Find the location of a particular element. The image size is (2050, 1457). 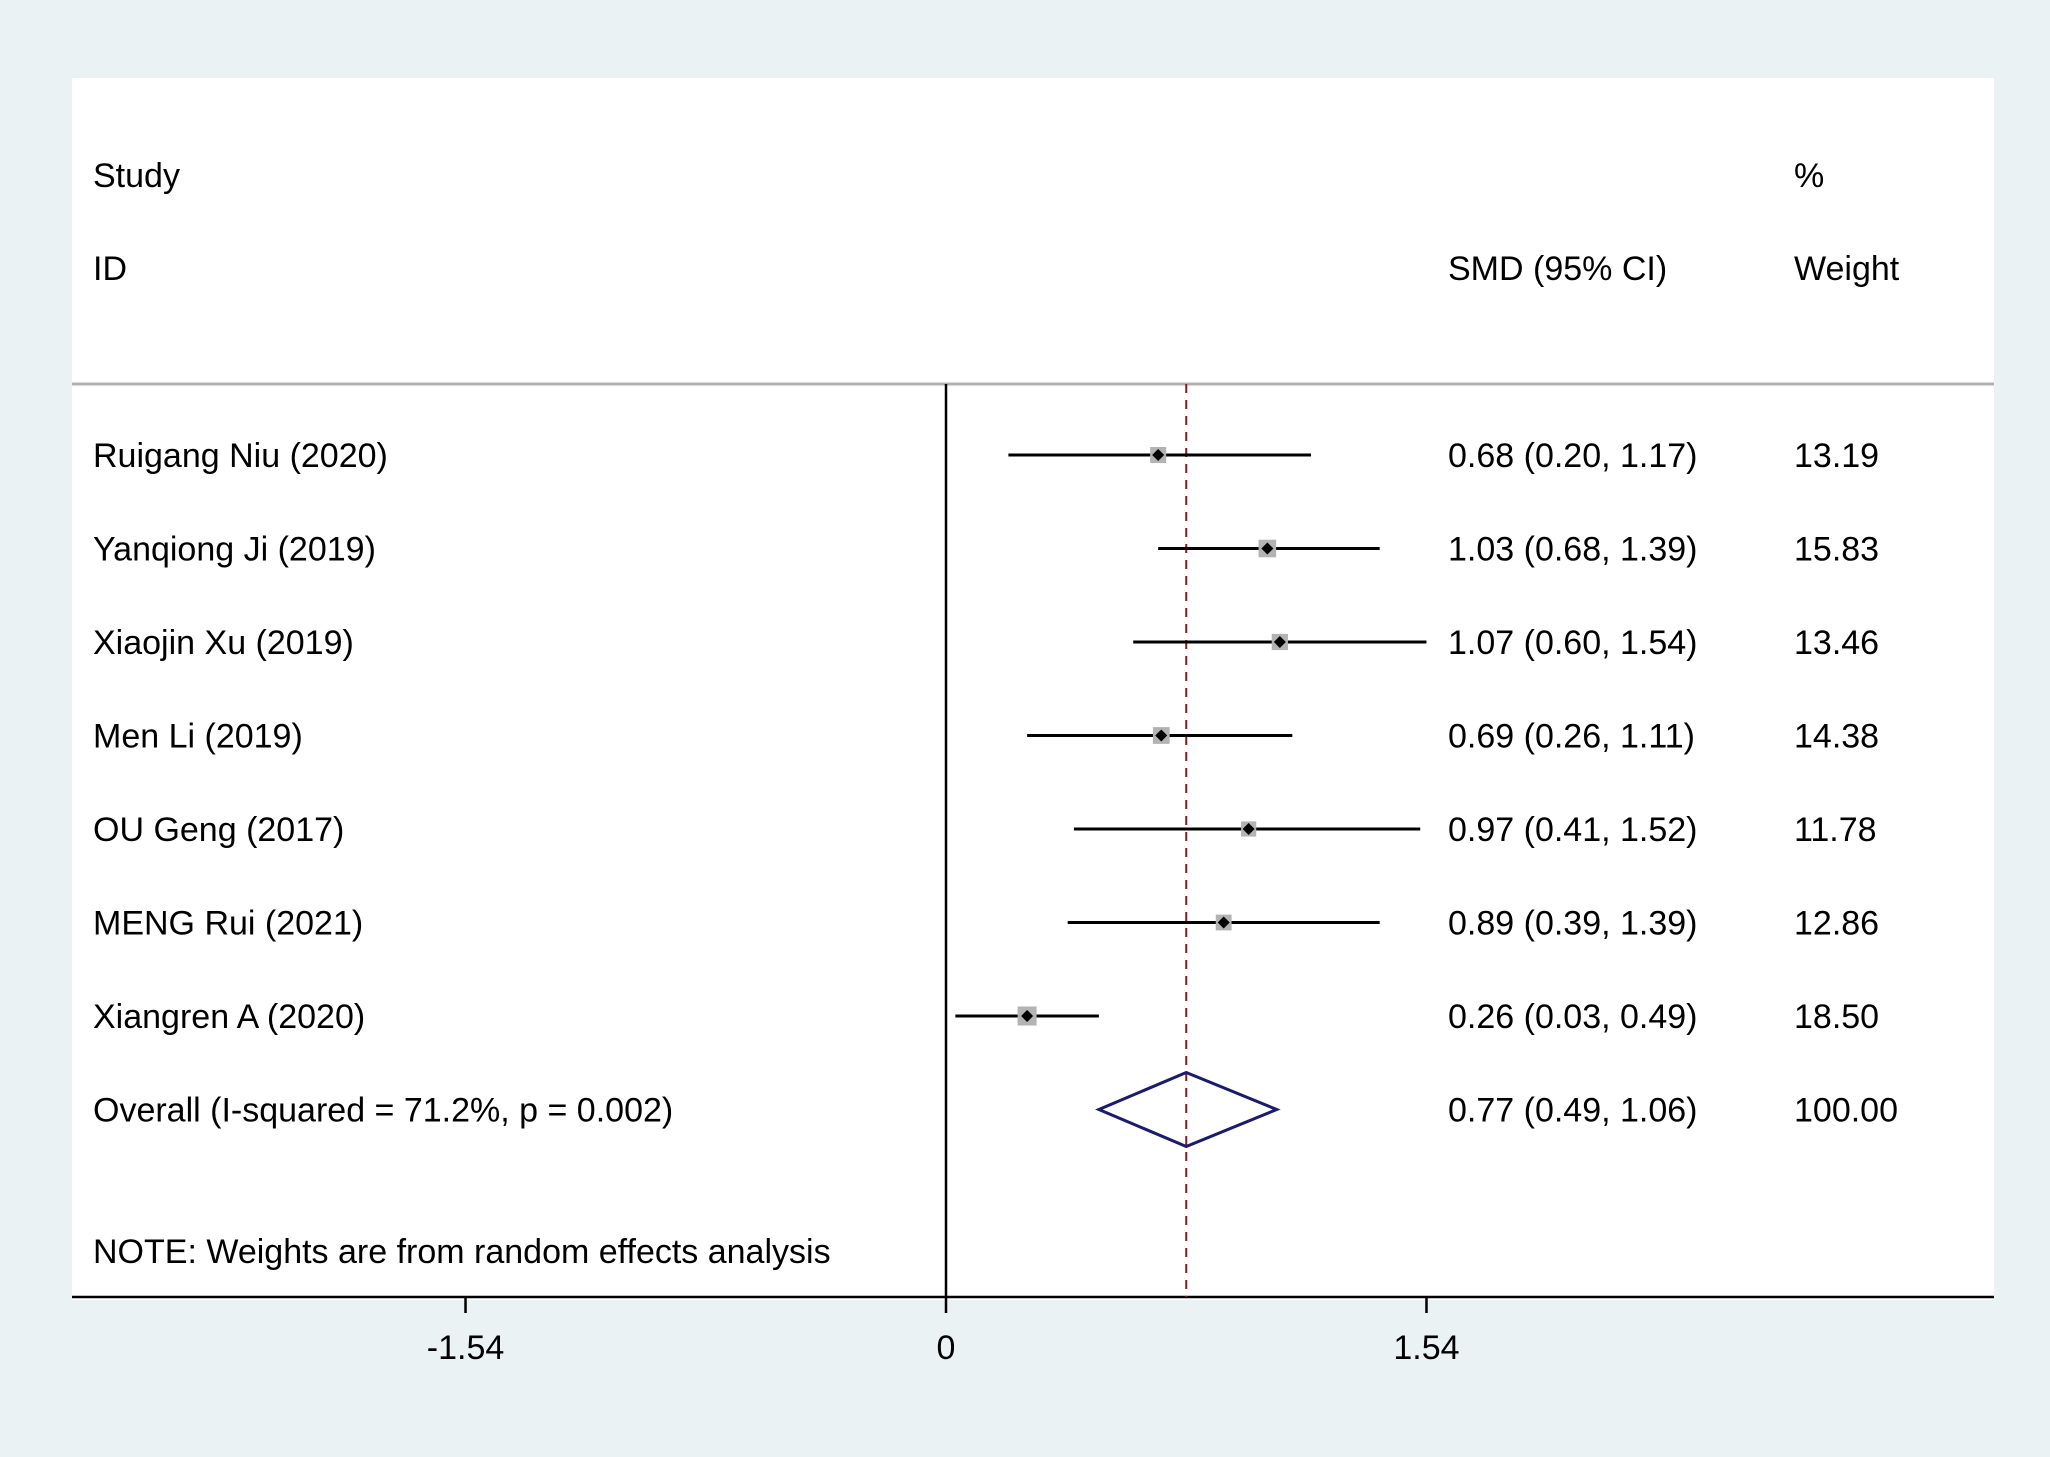

study-weight-text: 11.78 is located at coordinates (1835, 830).